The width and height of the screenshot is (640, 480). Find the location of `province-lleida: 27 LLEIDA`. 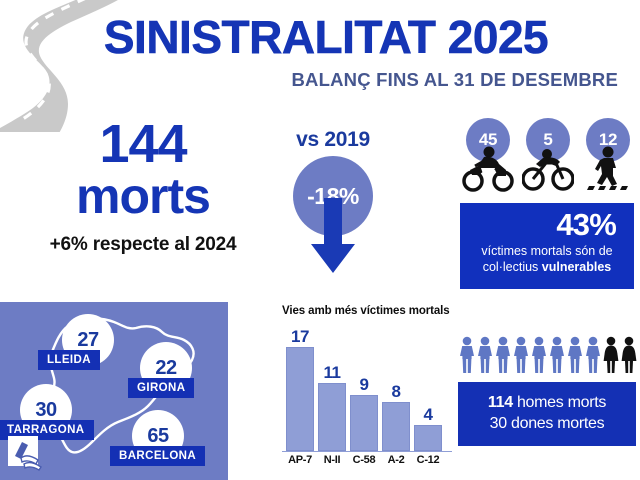

province-lleida: 27 LLEIDA is located at coordinates (76, 342).